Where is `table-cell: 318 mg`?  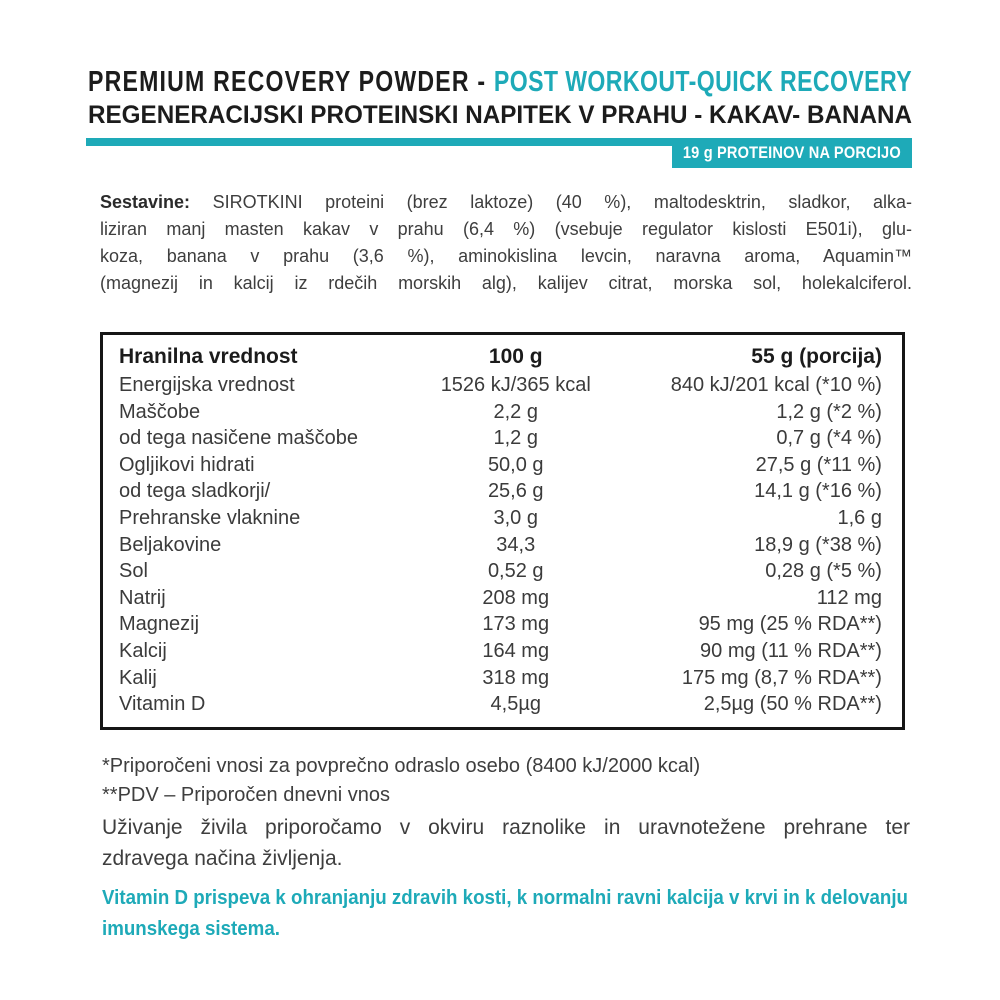 table-cell: 318 mg is located at coordinates (516, 677).